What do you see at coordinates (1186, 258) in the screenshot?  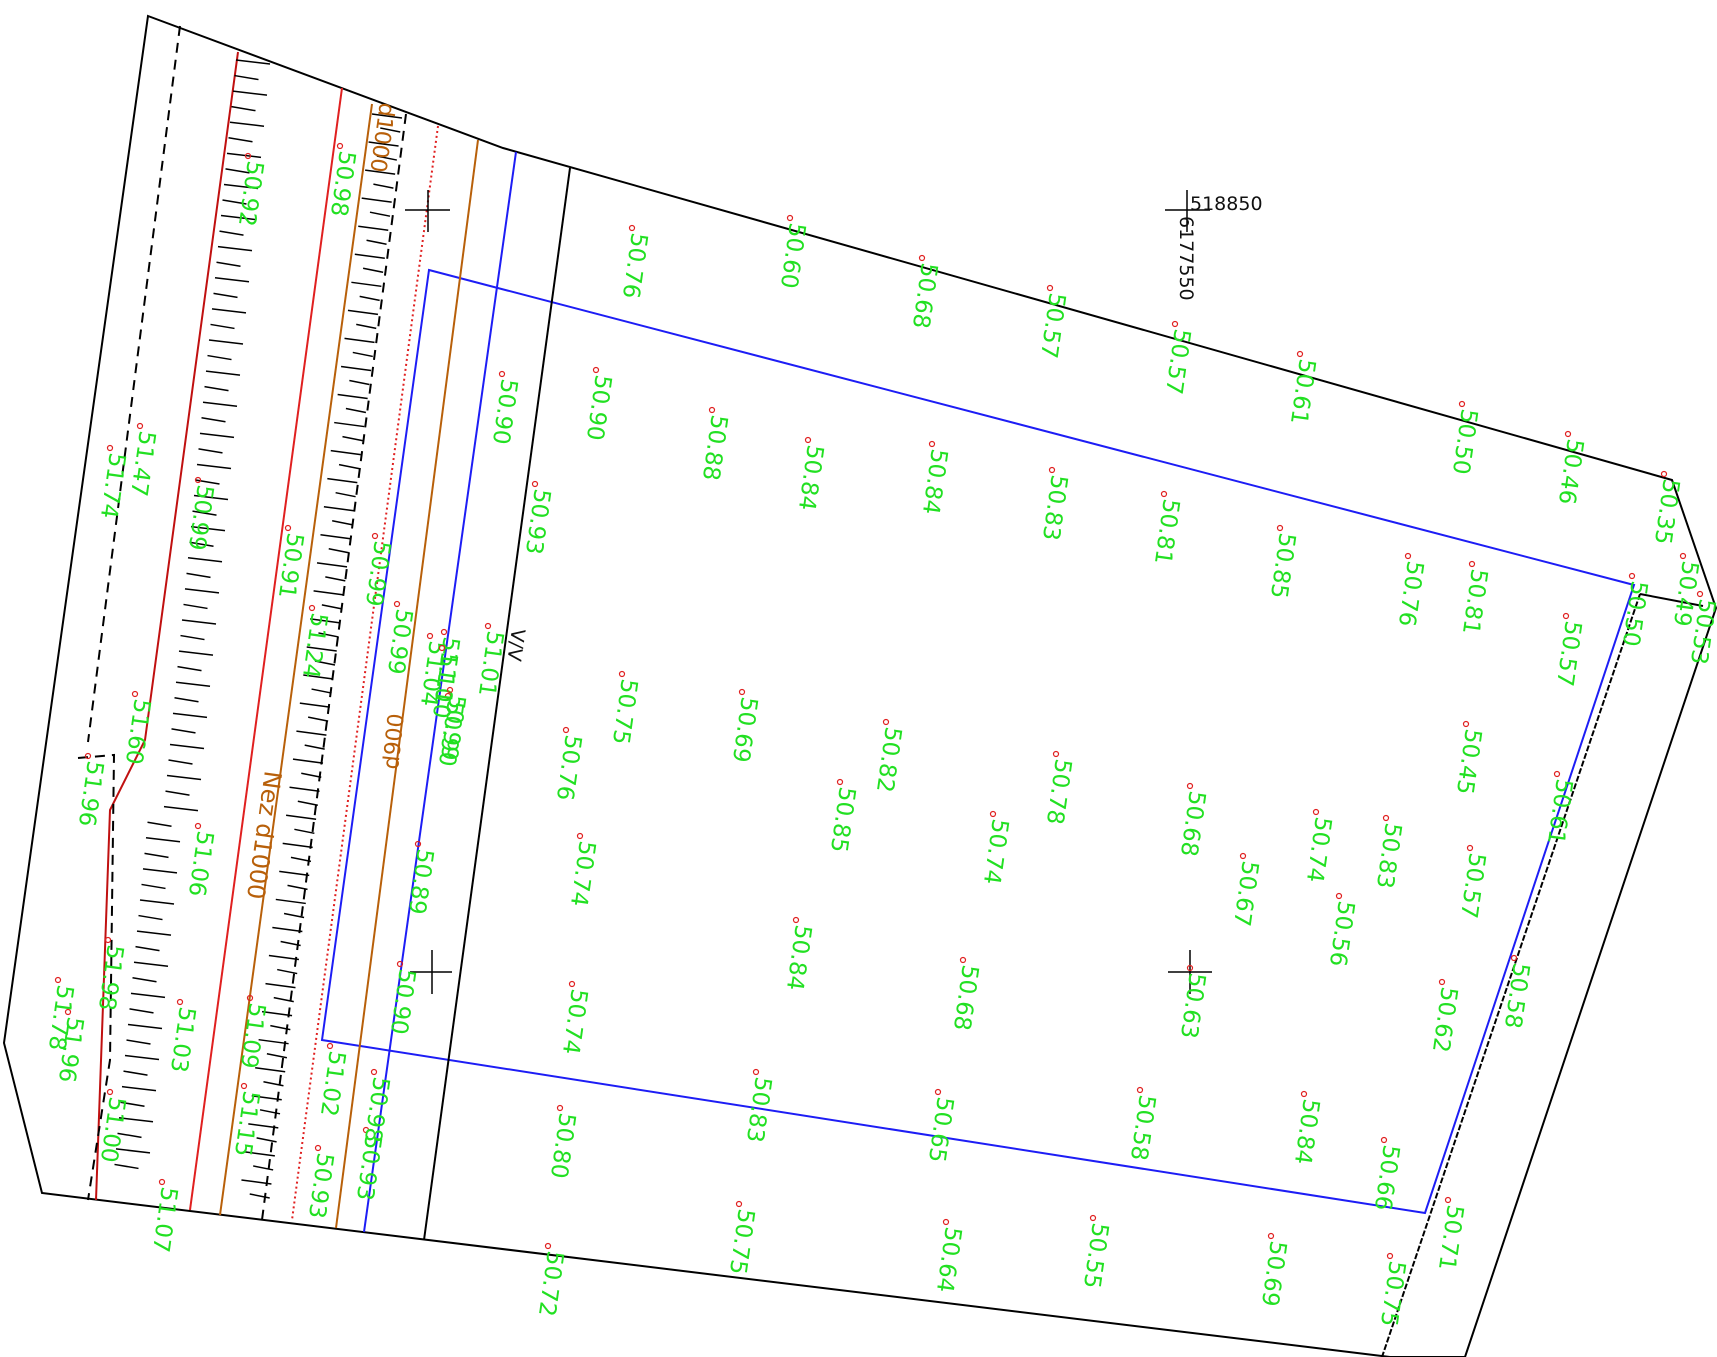 I see `grid-northing-label: 6177550` at bounding box center [1186, 258].